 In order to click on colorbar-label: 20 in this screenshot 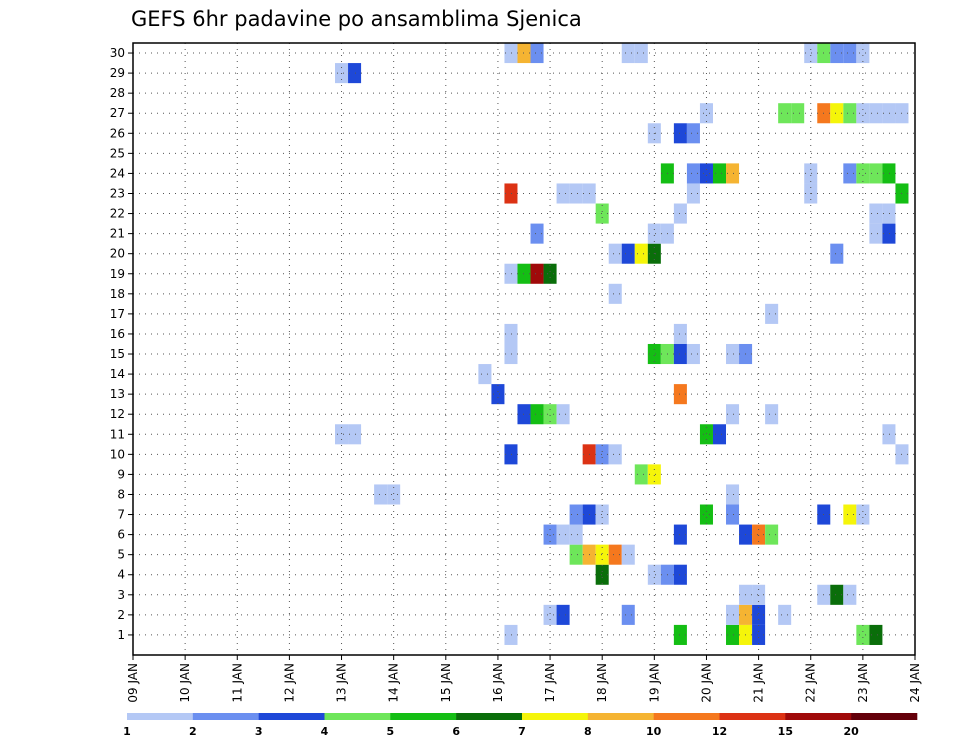, I will do `click(852, 731)`.